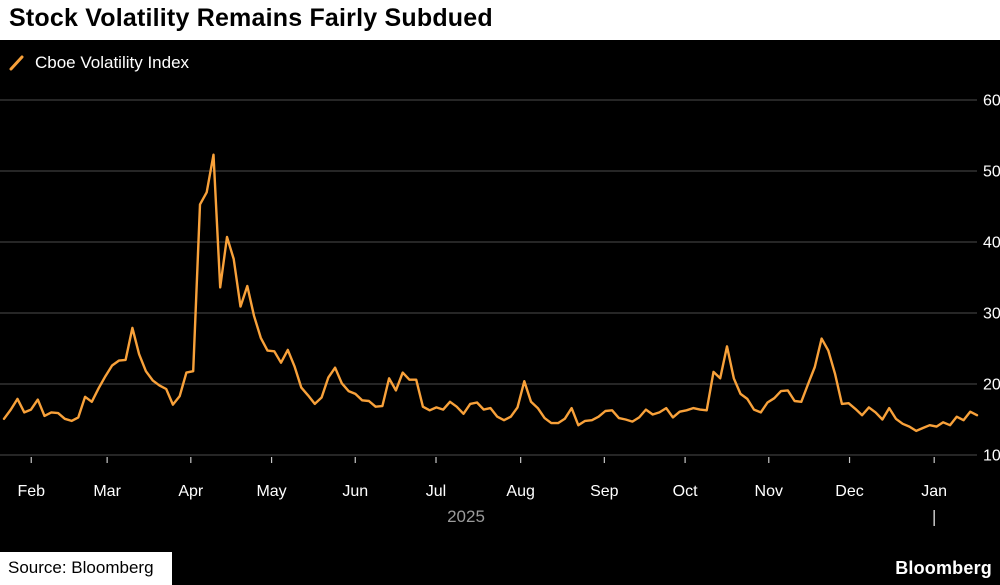  I want to click on y-tick-label: 60, so click(991, 101).